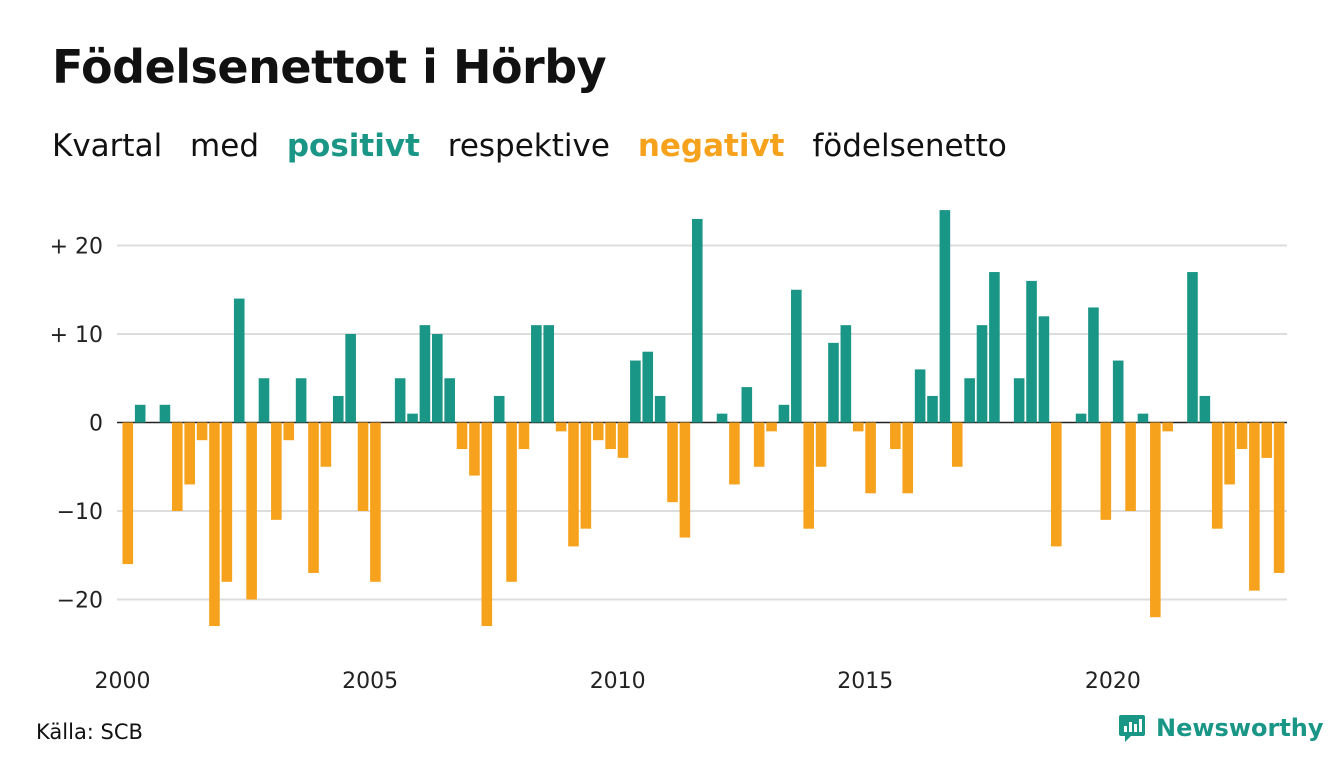  I want to click on y-tick-label: 0, so click(96, 424).